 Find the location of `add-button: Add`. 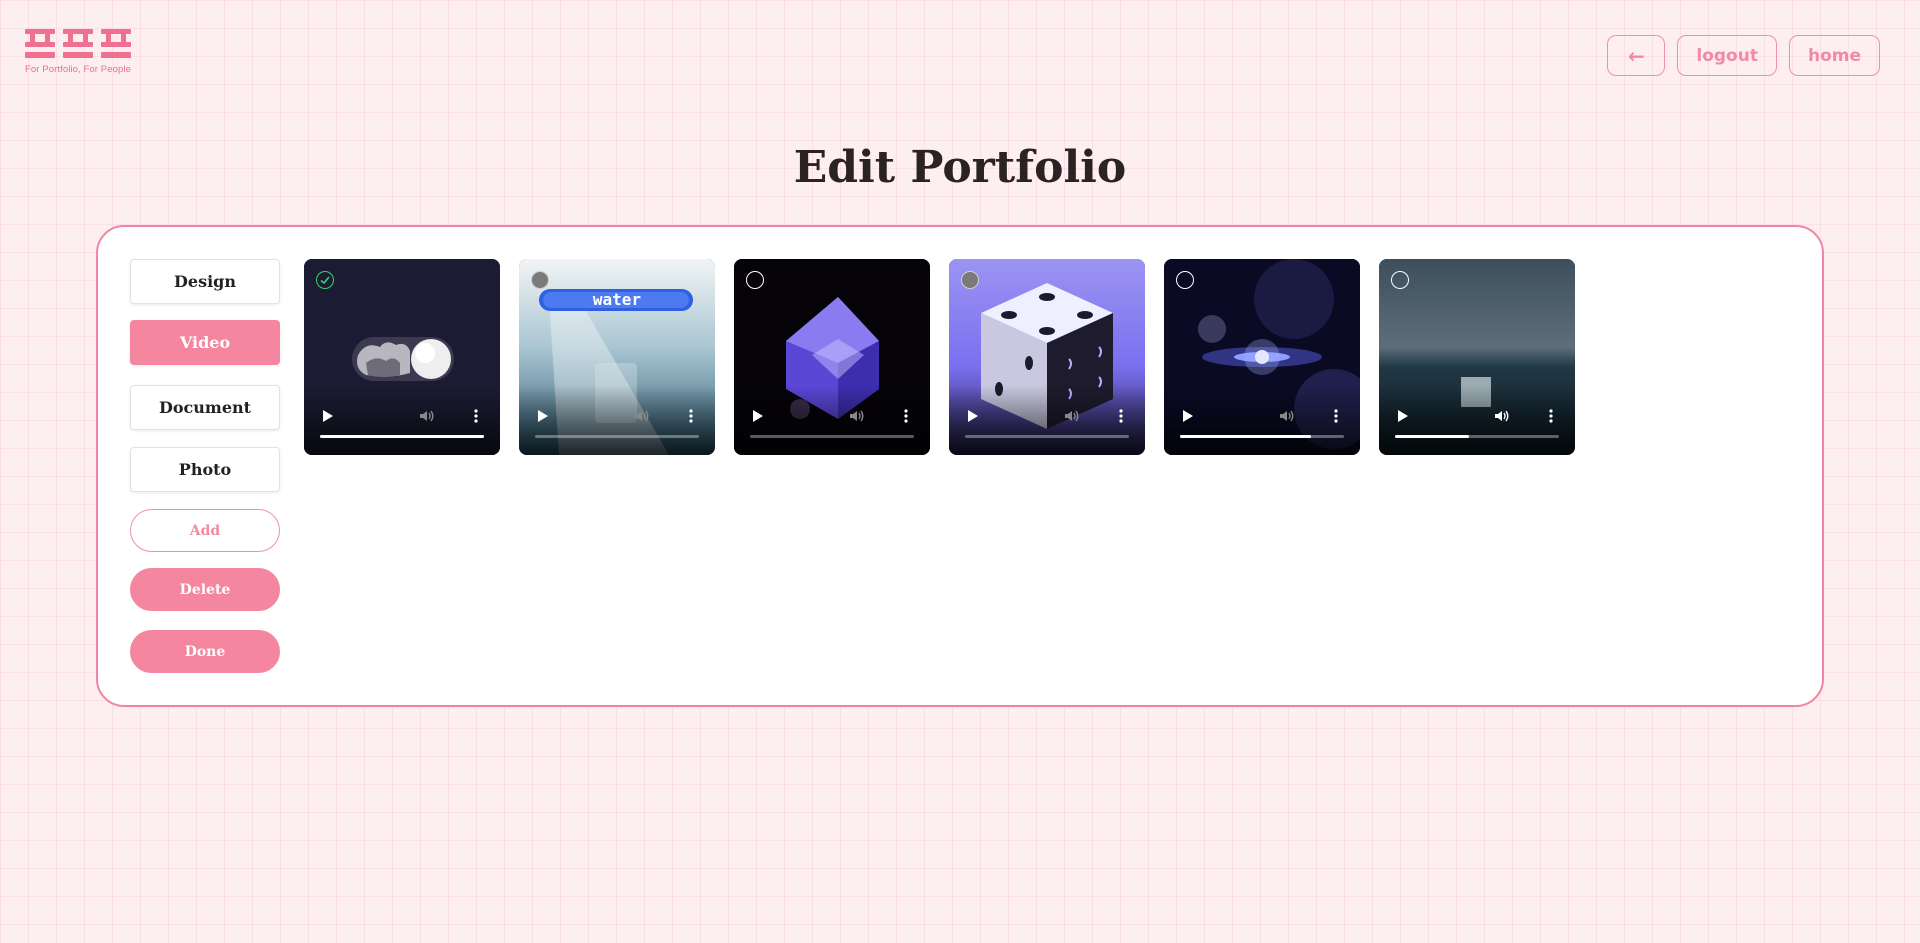

add-button: Add is located at coordinates (205, 530).